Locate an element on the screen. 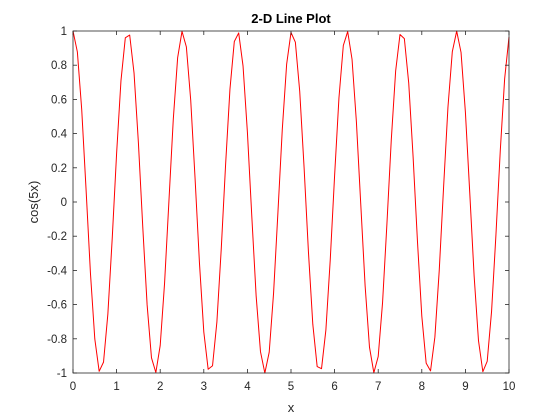 Image resolution: width=560 pixels, height=420 pixels. y-axis-label: cos(5x) is located at coordinates (33, 202).